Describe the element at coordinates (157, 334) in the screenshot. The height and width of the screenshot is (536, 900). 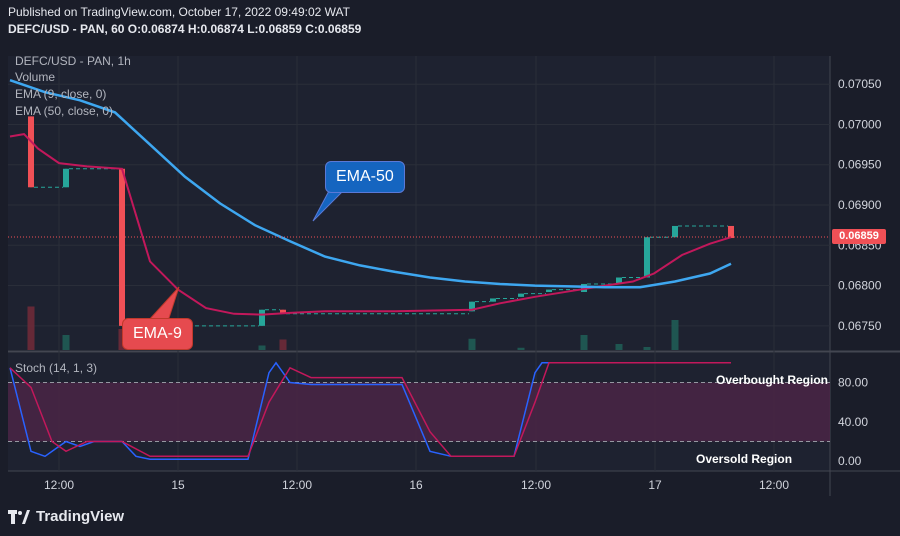
I see `ema9-callout: EMA-9` at that location.